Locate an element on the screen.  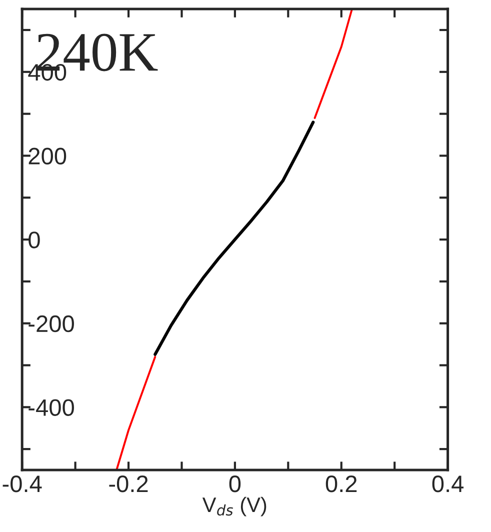
y-tick-label: 0 is located at coordinates (34, 240).